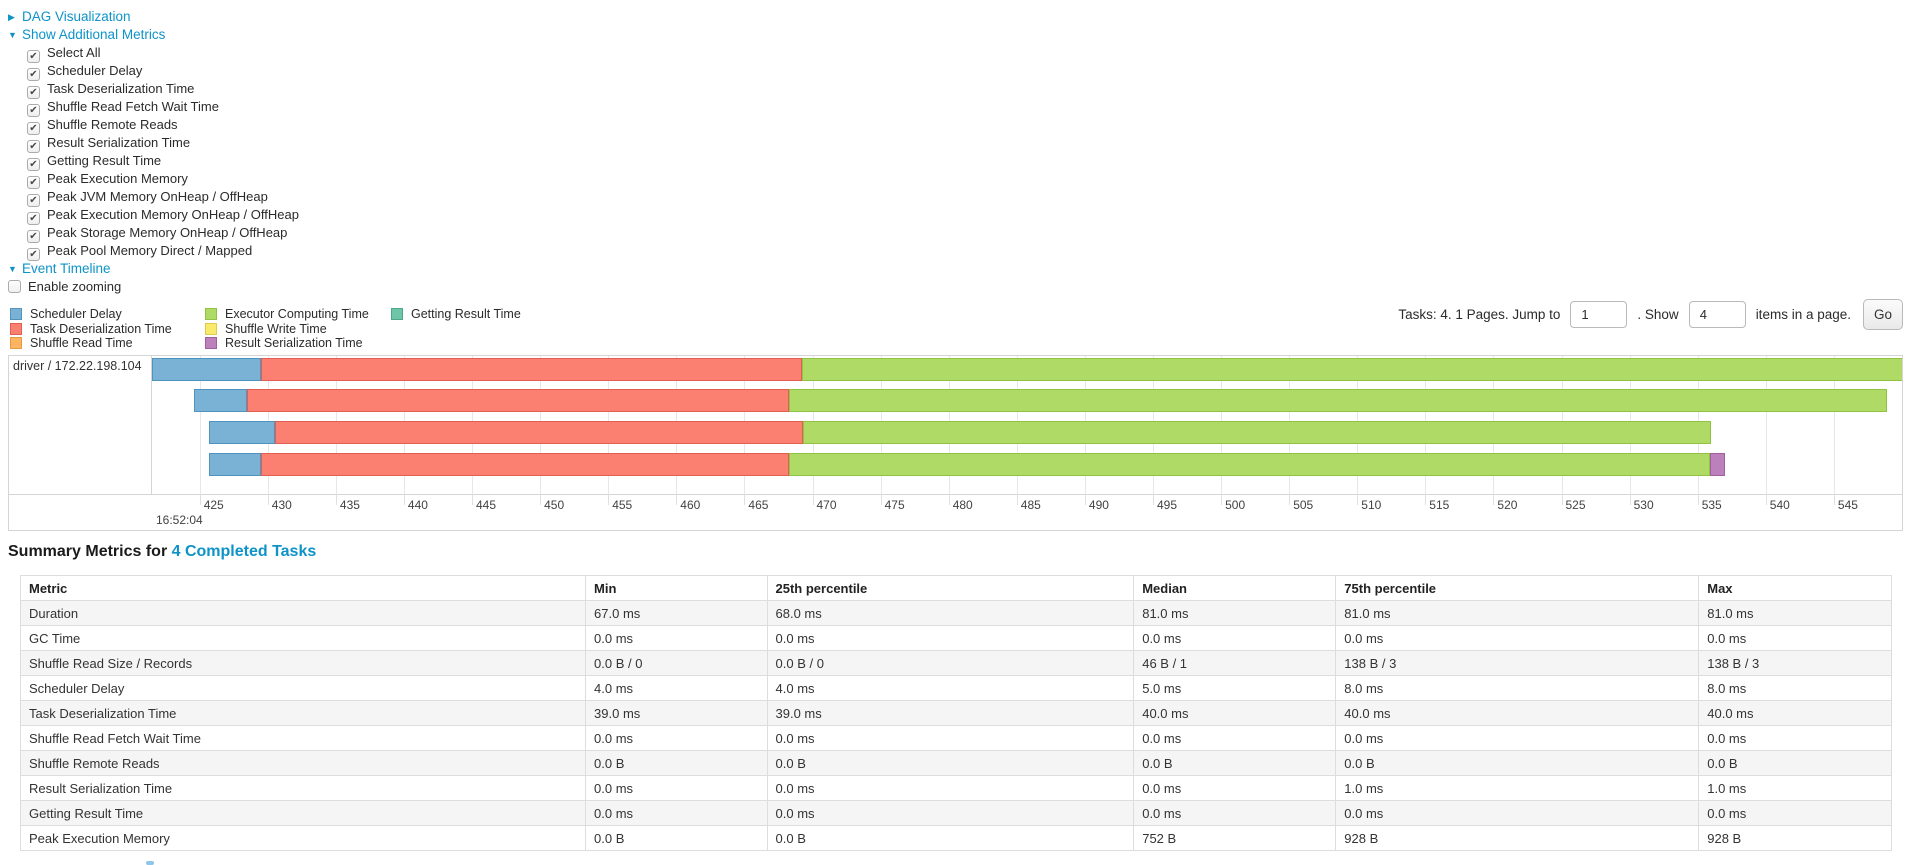  Describe the element at coordinates (1030, 505) in the screenshot. I see `axis-tick-label: 485` at that location.